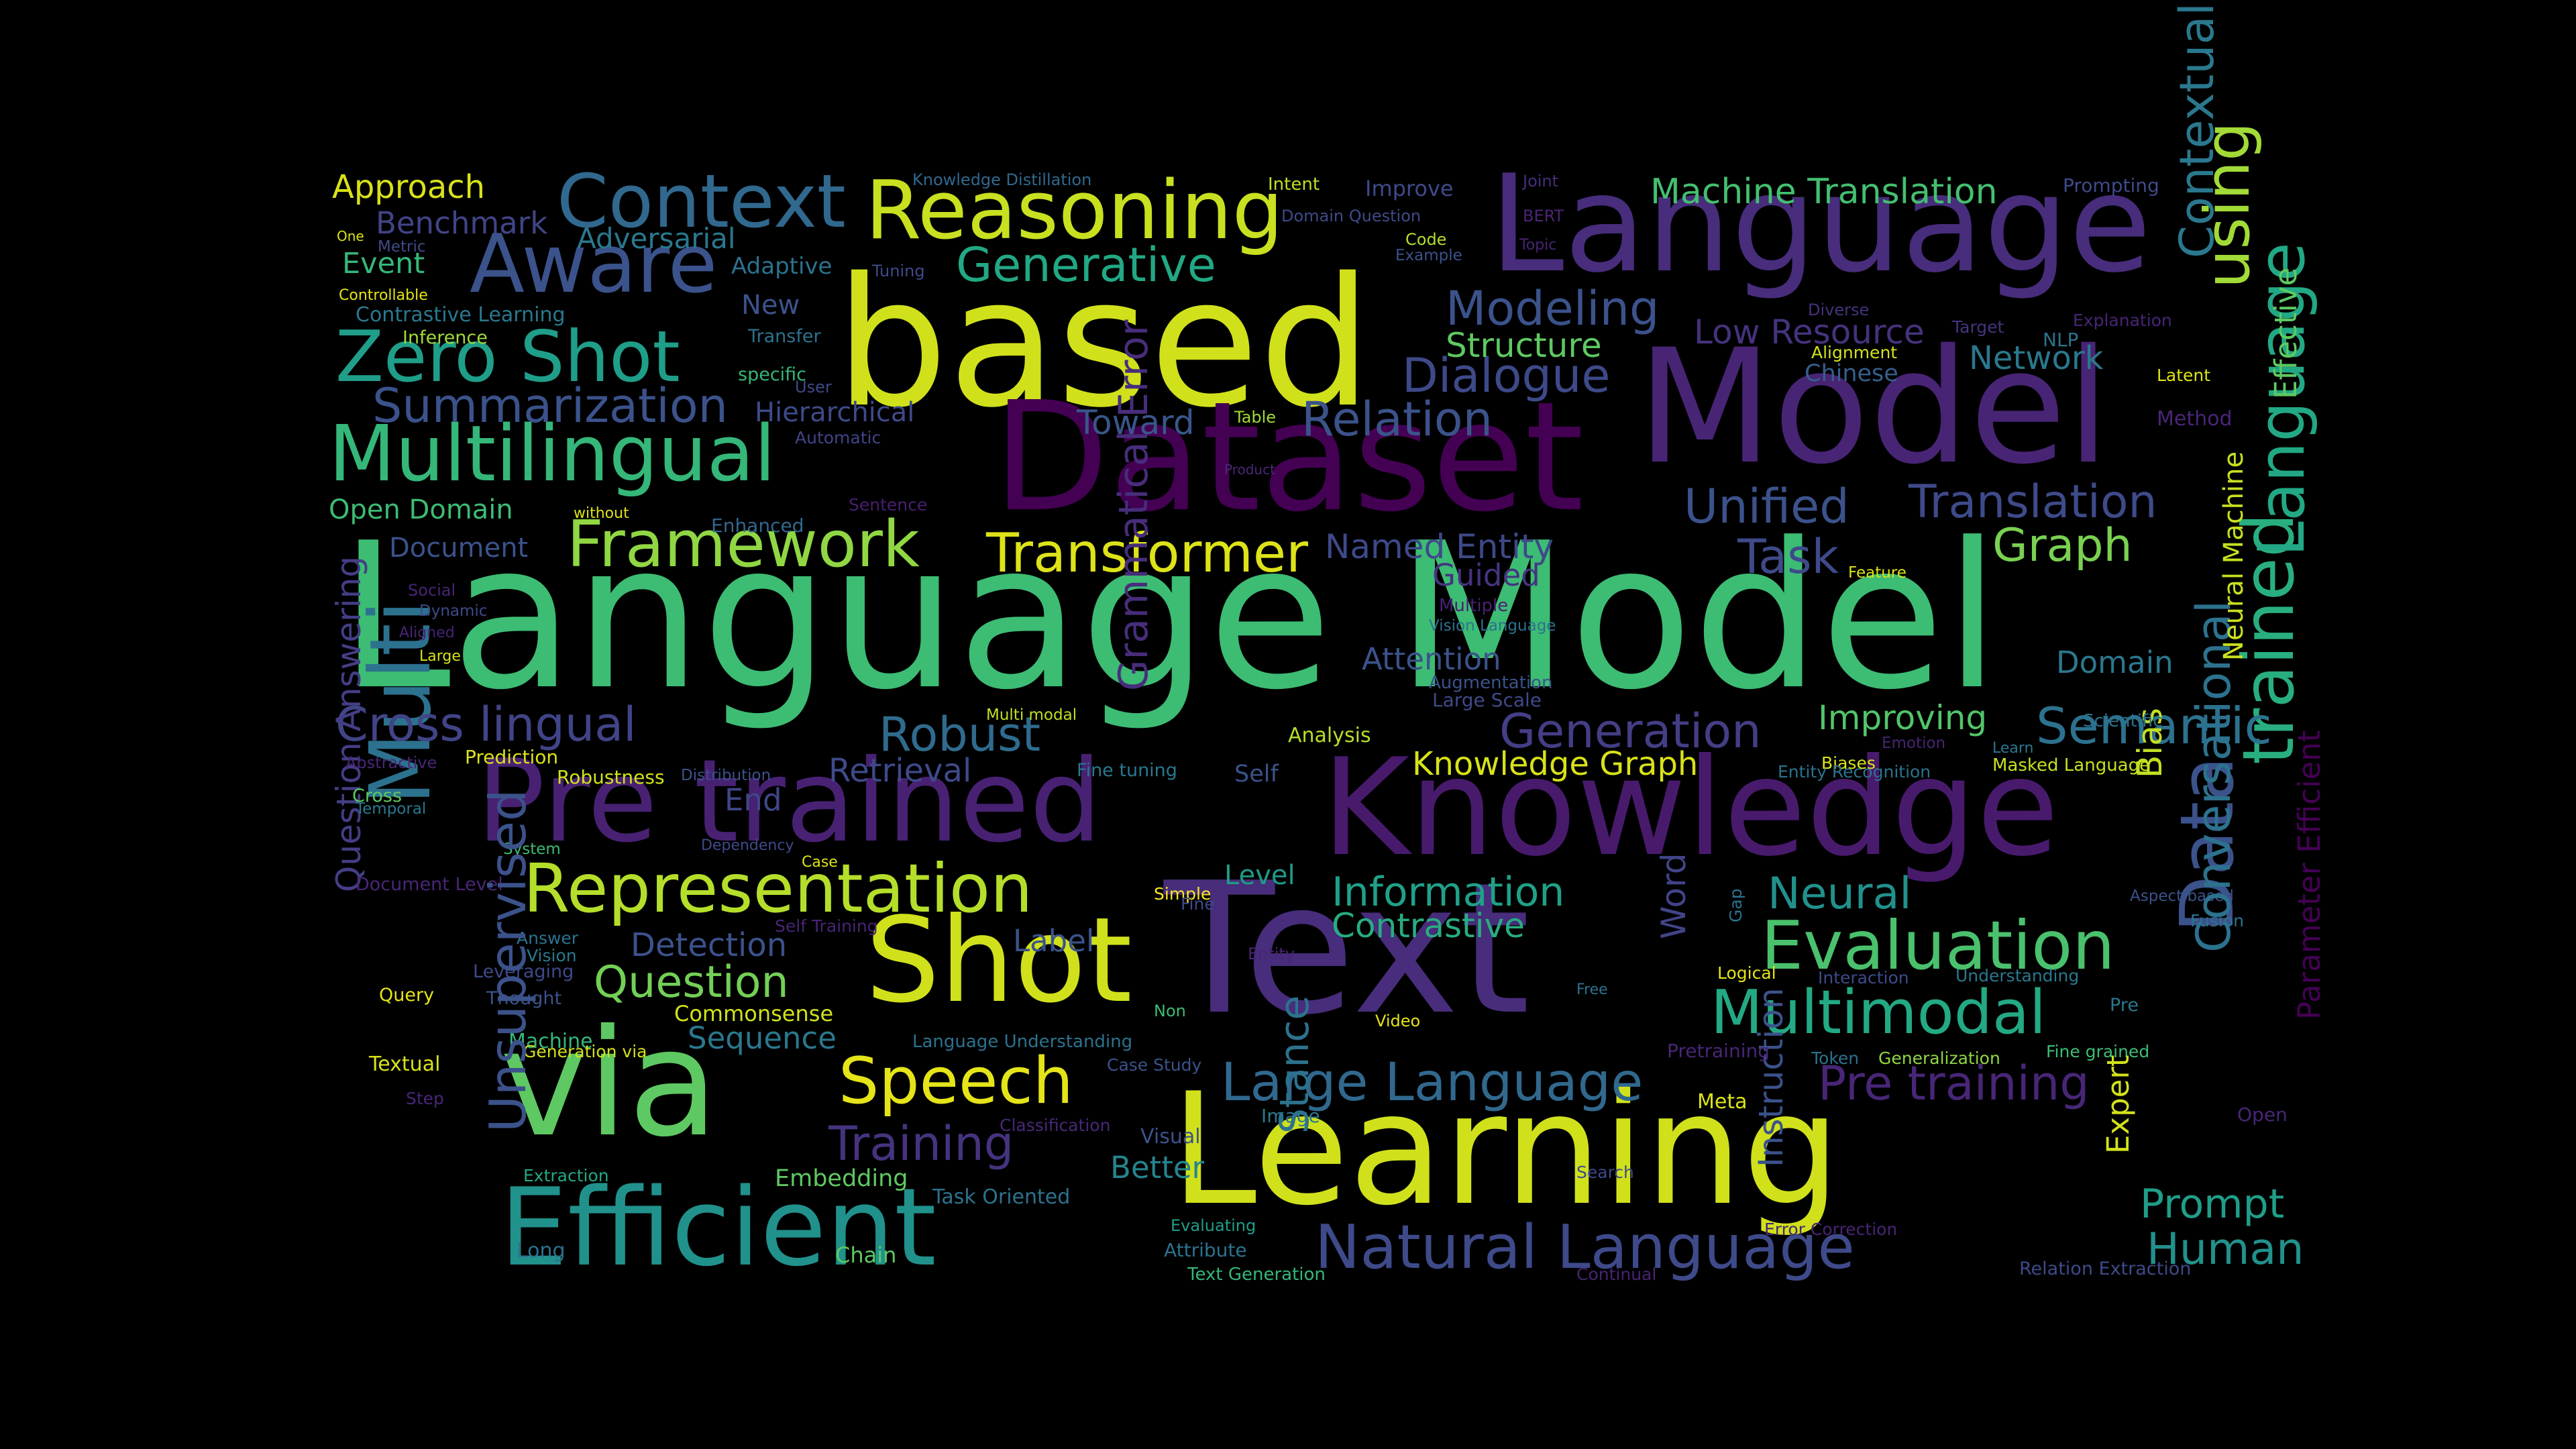 The image size is (2576, 1449). I want to click on word-extraction: Extraction, so click(566, 1175).